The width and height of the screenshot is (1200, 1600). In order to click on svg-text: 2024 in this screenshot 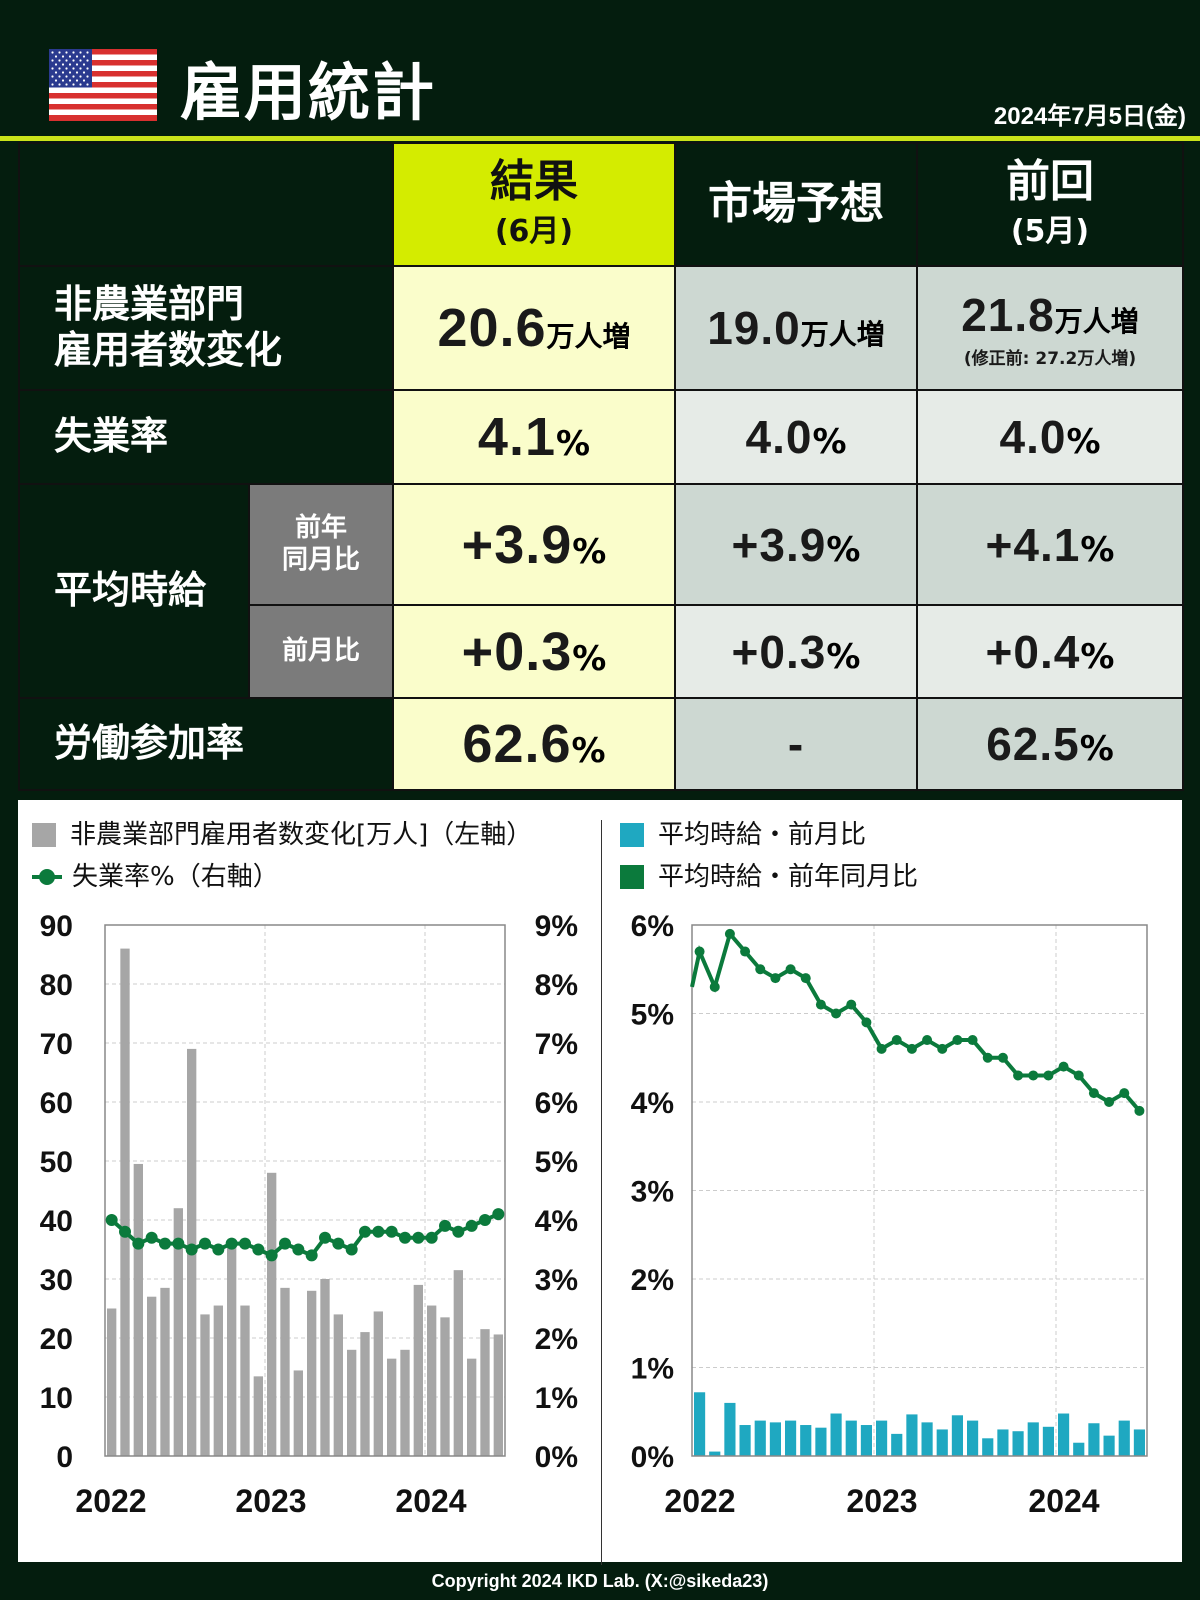, I will do `click(1063, 1501)`.